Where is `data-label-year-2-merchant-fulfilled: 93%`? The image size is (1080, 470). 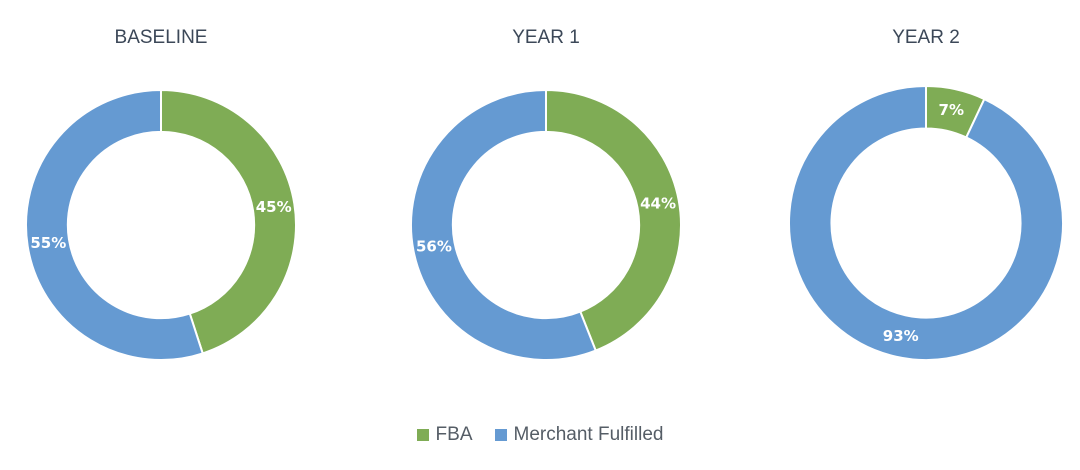
data-label-year-2-merchant-fulfilled: 93% is located at coordinates (901, 336).